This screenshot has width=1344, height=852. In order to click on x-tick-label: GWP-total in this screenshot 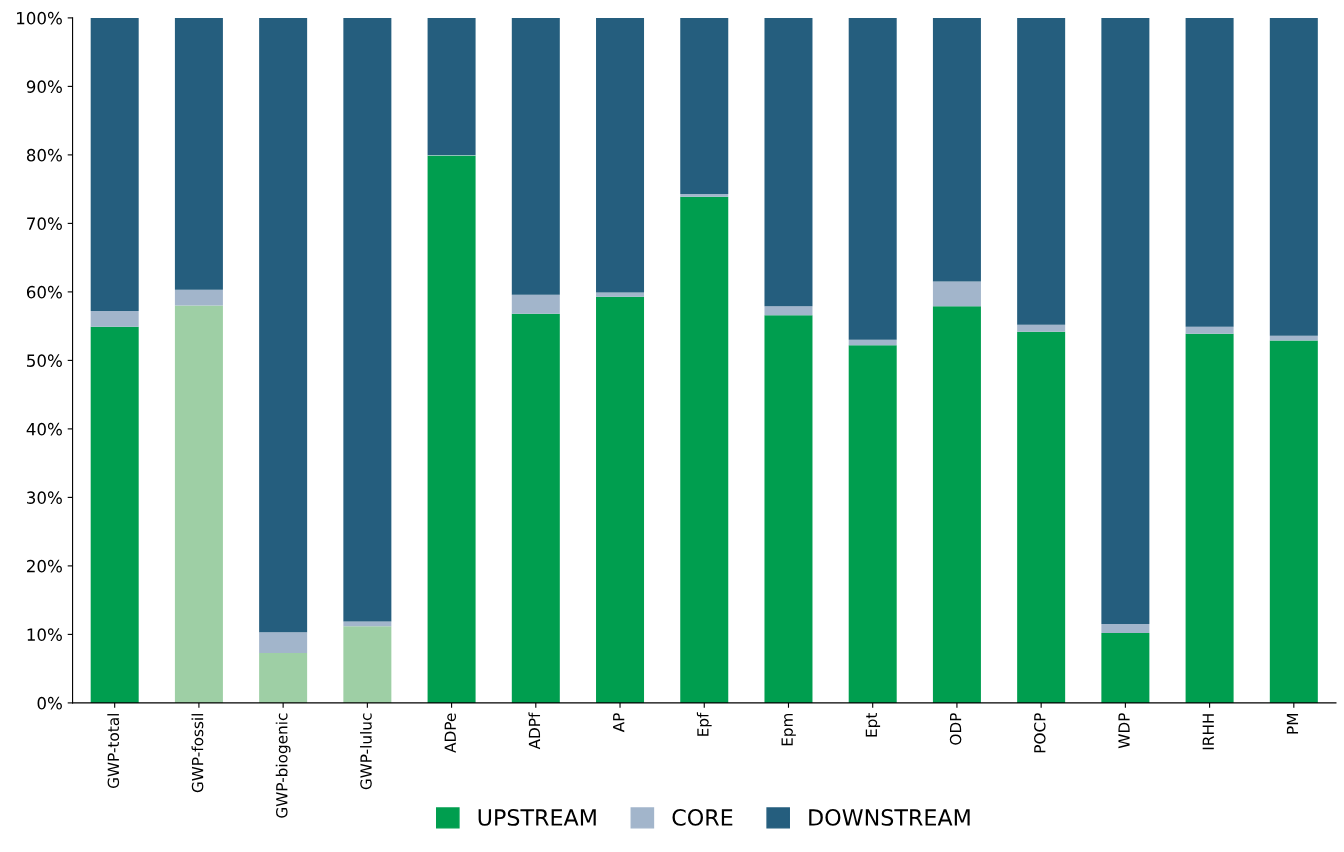, I will do `click(113, 751)`.